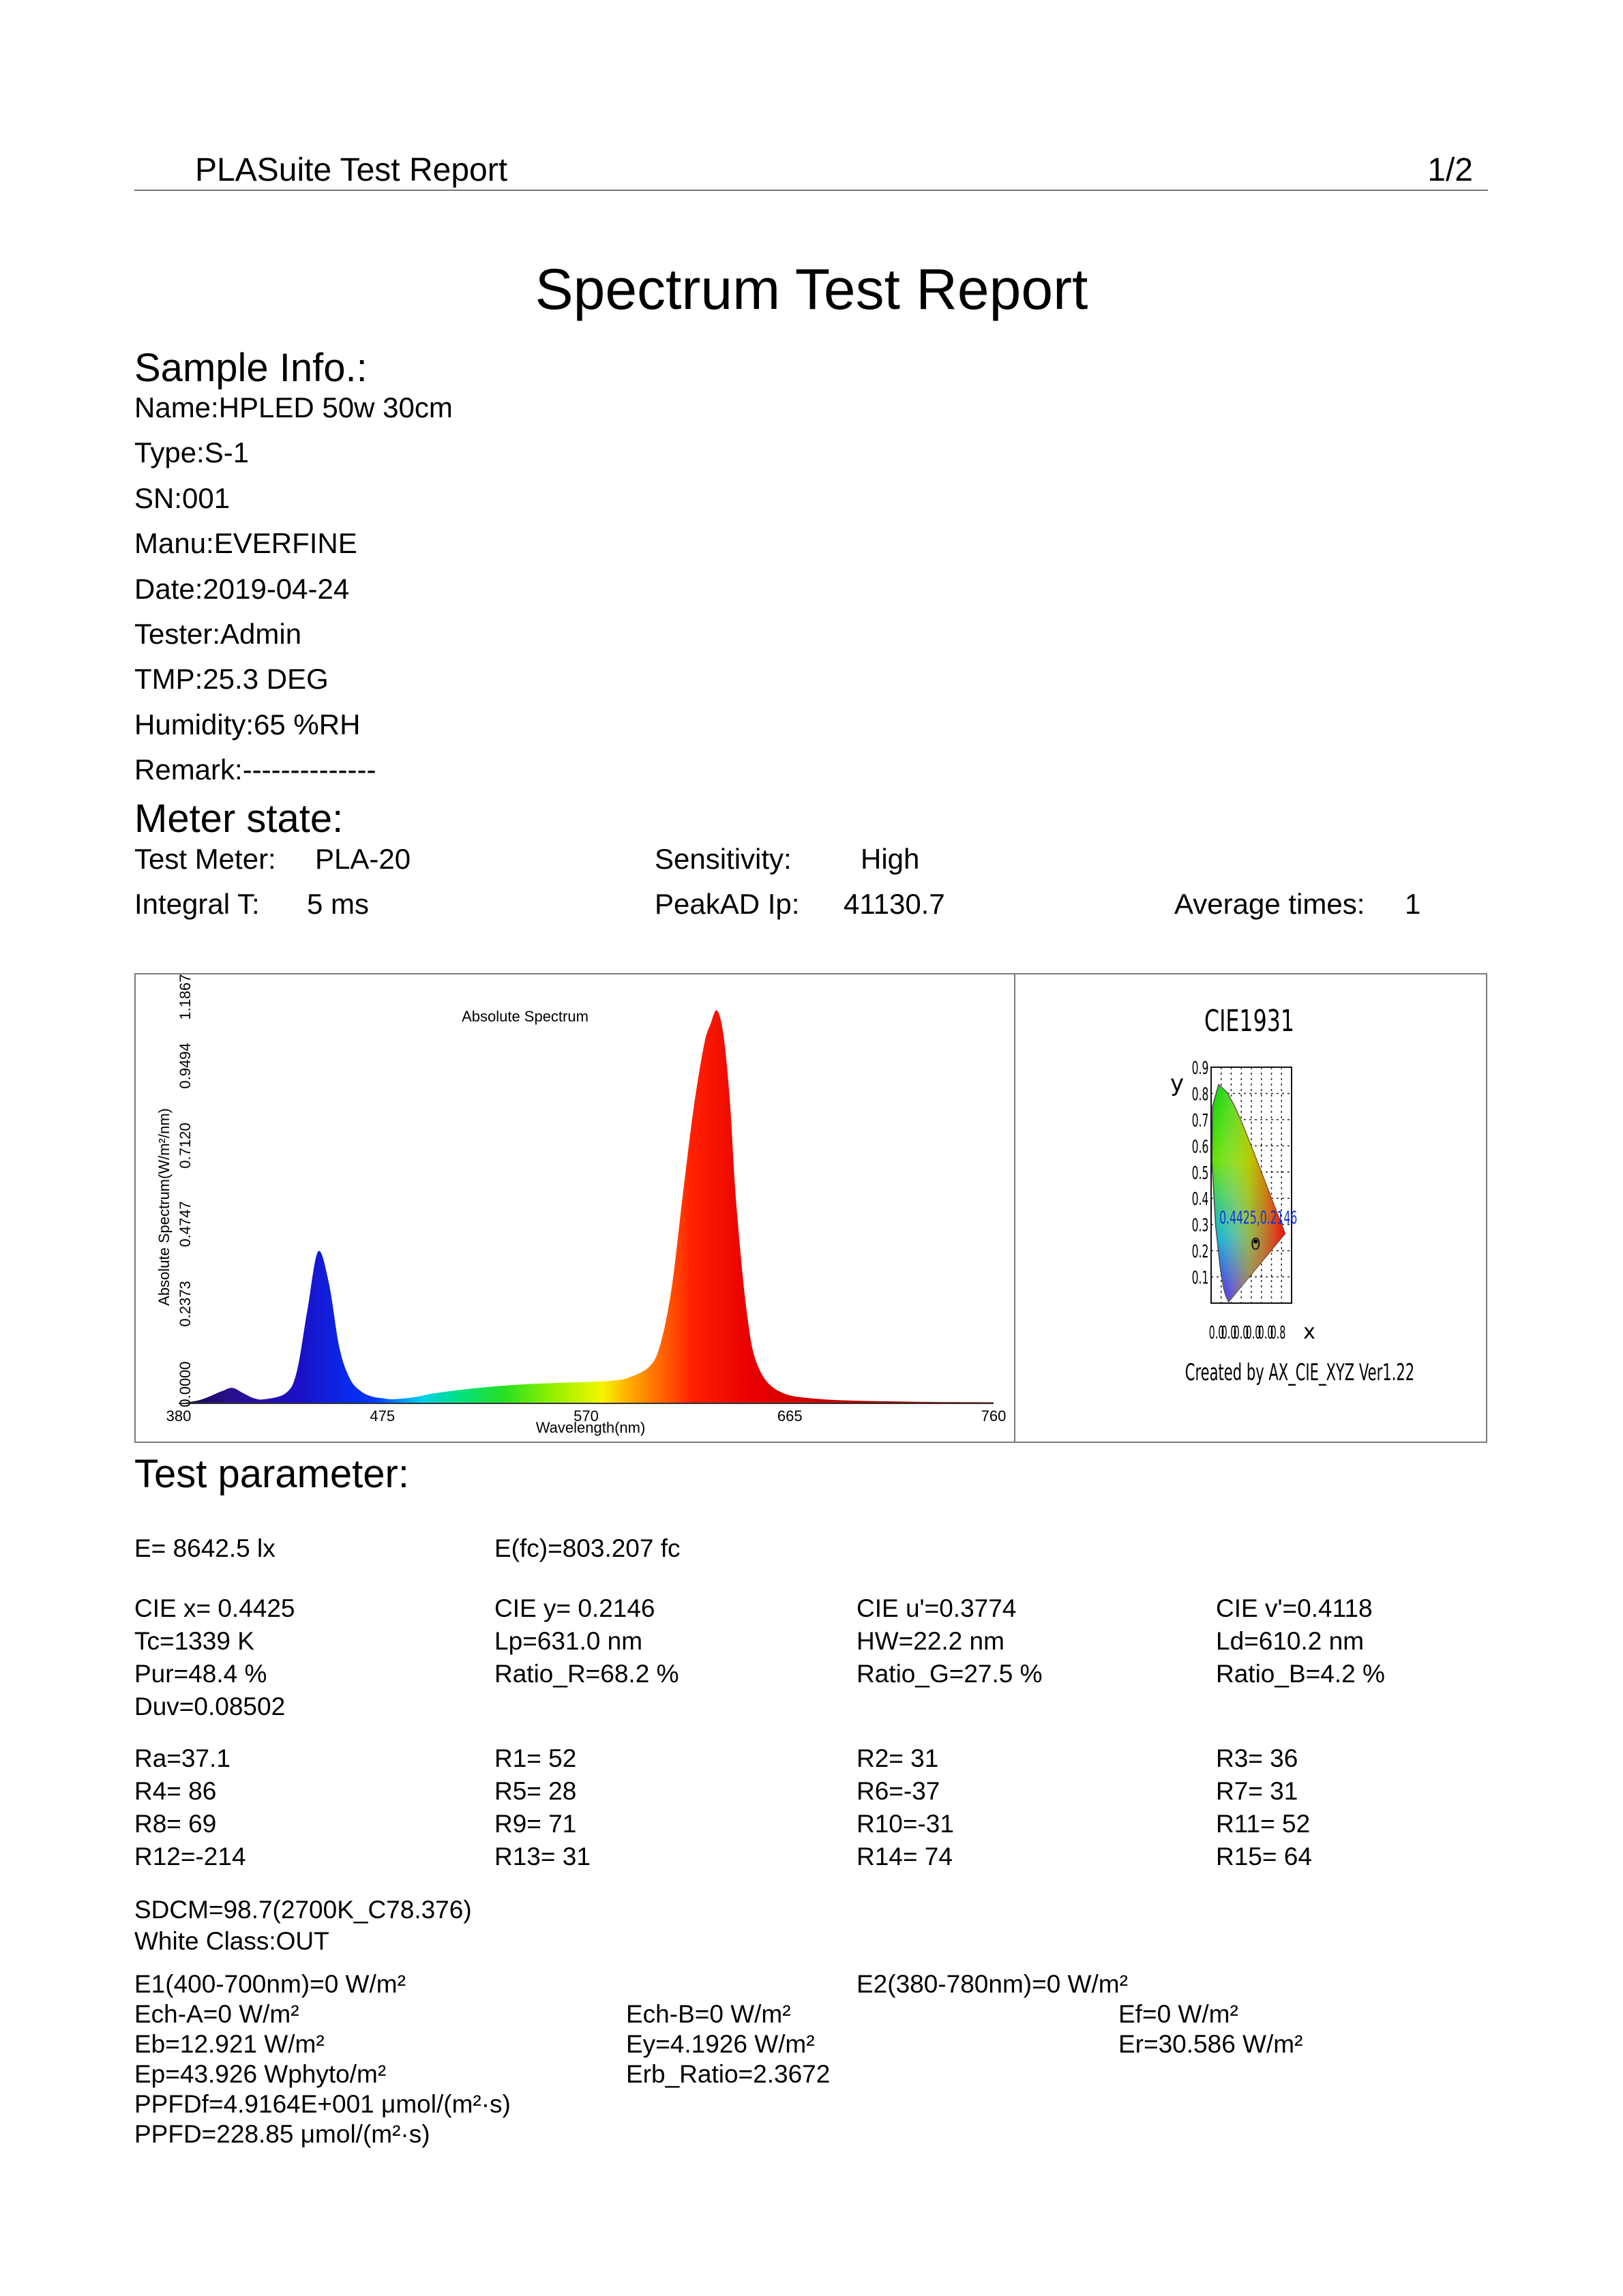 Image resolution: width=1623 pixels, height=2296 pixels. What do you see at coordinates (1178, 2014) in the screenshot?
I see `ef-value: Ef=0 W/m²` at bounding box center [1178, 2014].